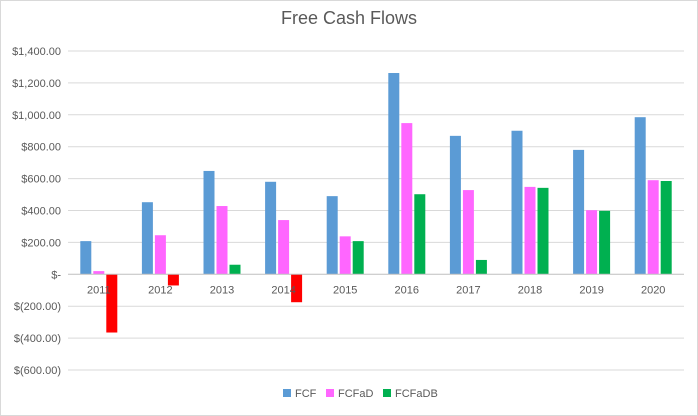  Describe the element at coordinates (394, 174) in the screenshot. I see `bar-fcf-2016` at that location.